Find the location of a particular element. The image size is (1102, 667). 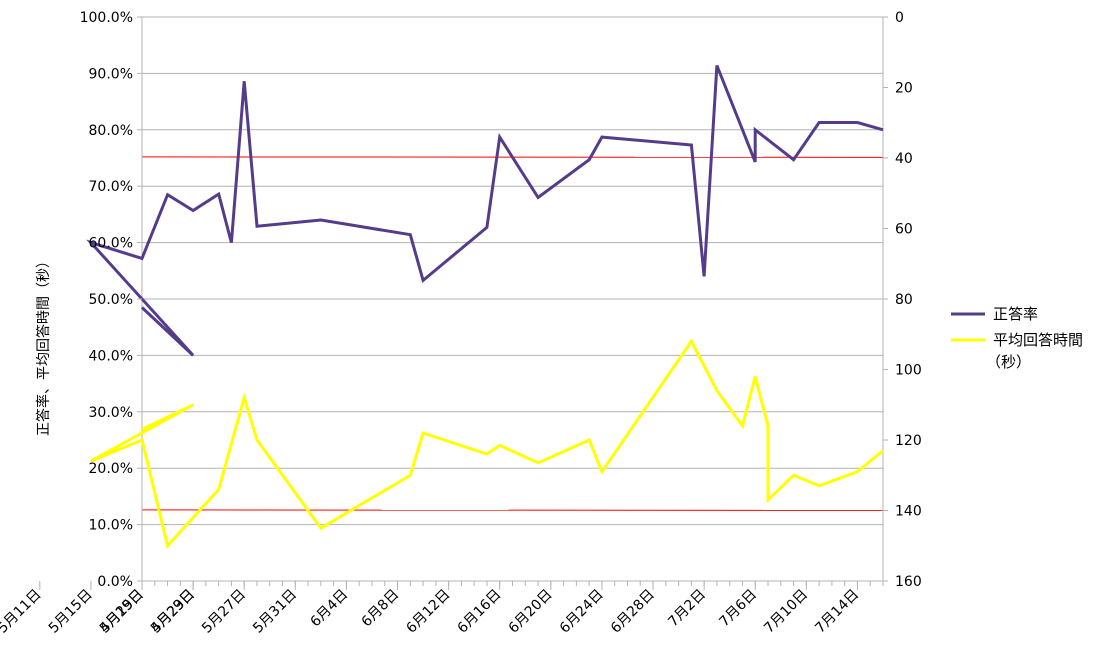

legend-label: 正答率 is located at coordinates (1015, 314).